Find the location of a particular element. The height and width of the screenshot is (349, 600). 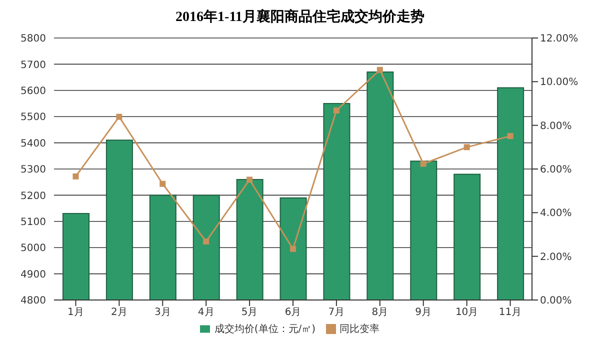

y-tick-label: 5700 is located at coordinates (33, 65).